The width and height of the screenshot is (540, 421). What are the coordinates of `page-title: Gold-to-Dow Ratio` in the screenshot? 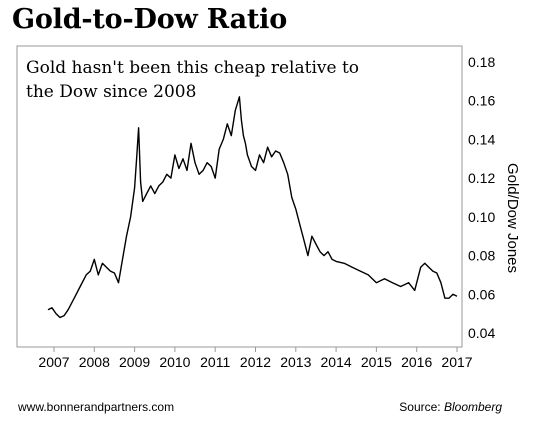 It's located at (150, 19).